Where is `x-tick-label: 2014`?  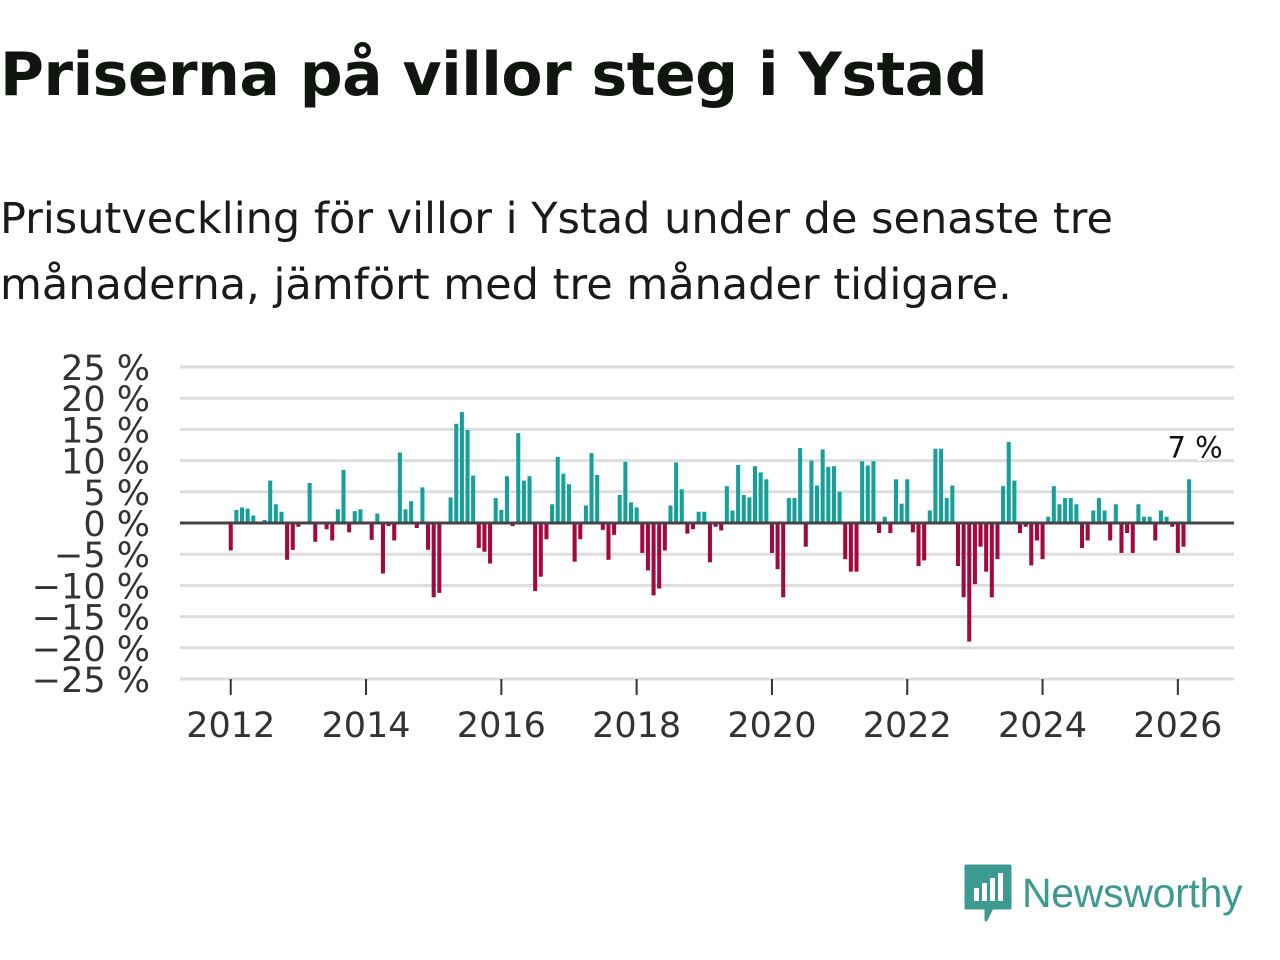 x-tick-label: 2014 is located at coordinates (366, 726).